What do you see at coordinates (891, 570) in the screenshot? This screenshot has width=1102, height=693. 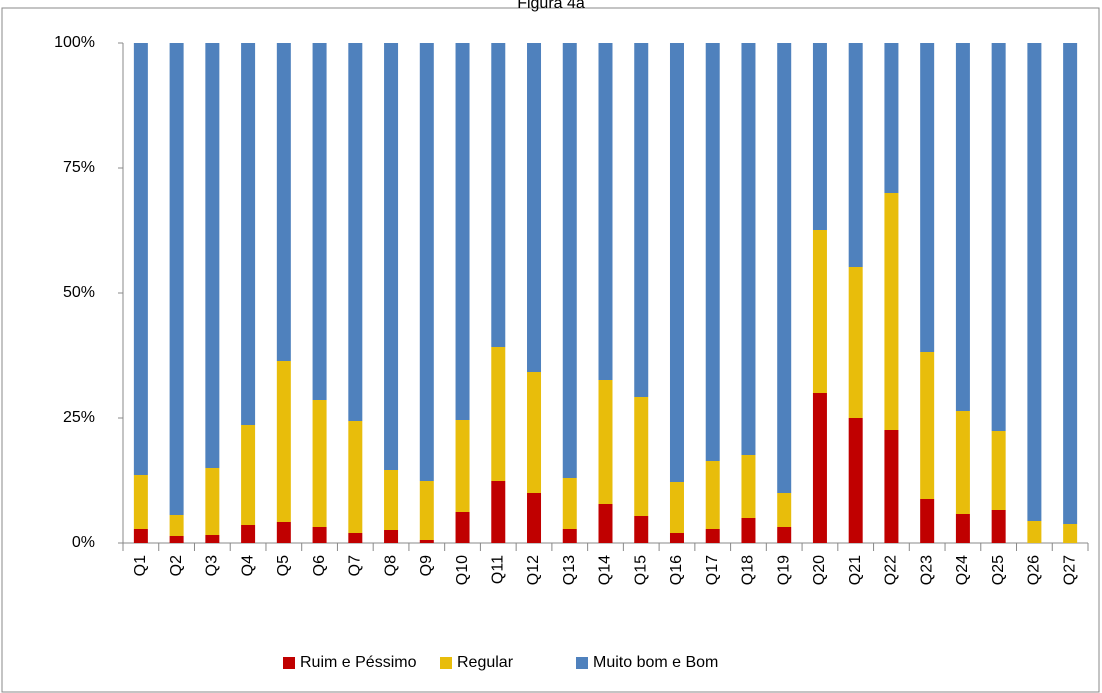 I see `x-tick-label: Q22` at bounding box center [891, 570].